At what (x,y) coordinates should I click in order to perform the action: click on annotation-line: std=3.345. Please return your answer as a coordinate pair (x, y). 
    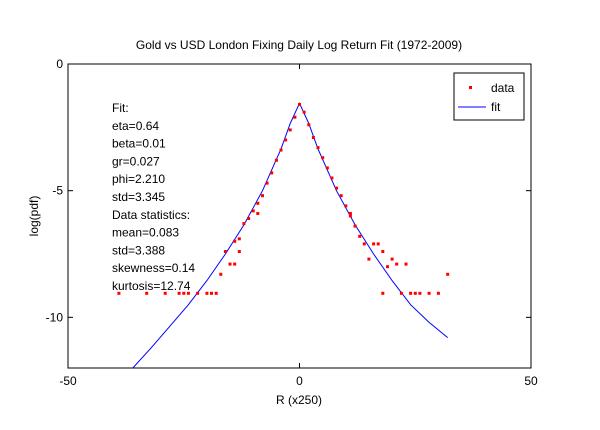
    Looking at the image, I should click on (138, 197).